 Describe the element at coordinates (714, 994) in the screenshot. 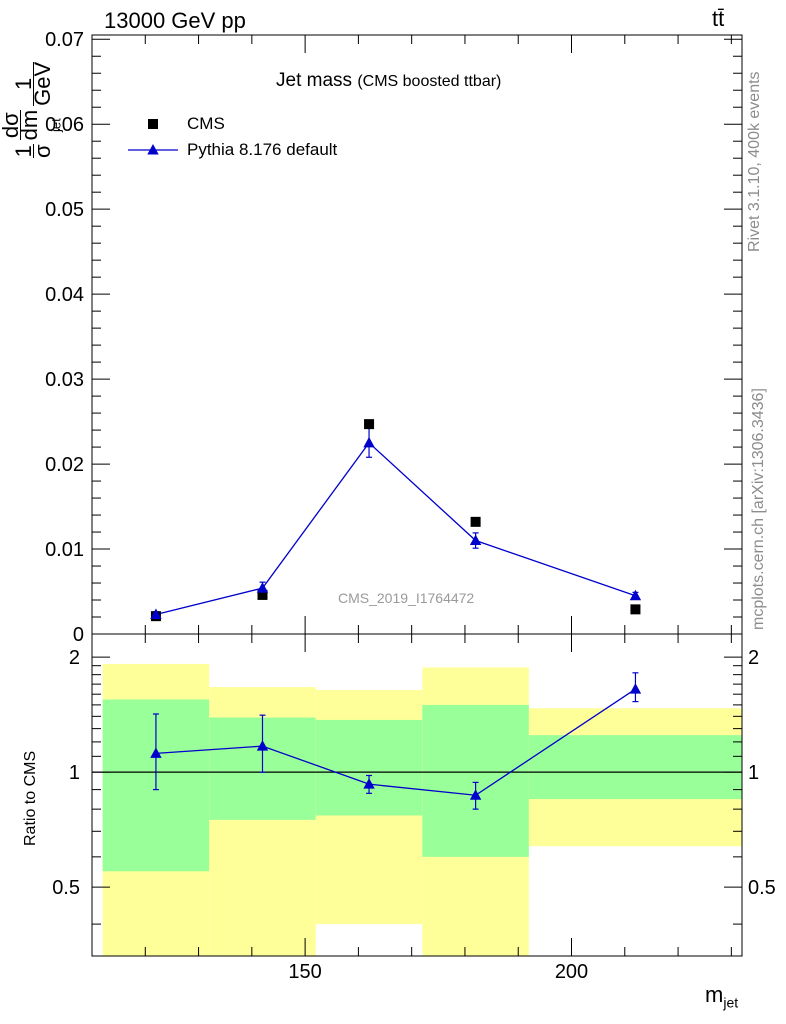

I see `x-axis-label-text: m` at that location.